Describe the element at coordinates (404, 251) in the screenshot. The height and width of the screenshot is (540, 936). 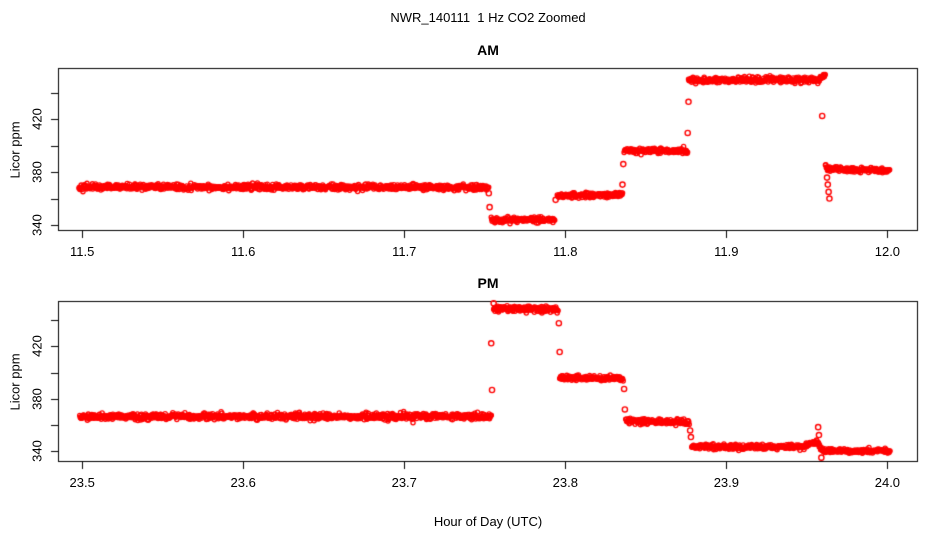
I see `x-tick-label: 11.7` at that location.